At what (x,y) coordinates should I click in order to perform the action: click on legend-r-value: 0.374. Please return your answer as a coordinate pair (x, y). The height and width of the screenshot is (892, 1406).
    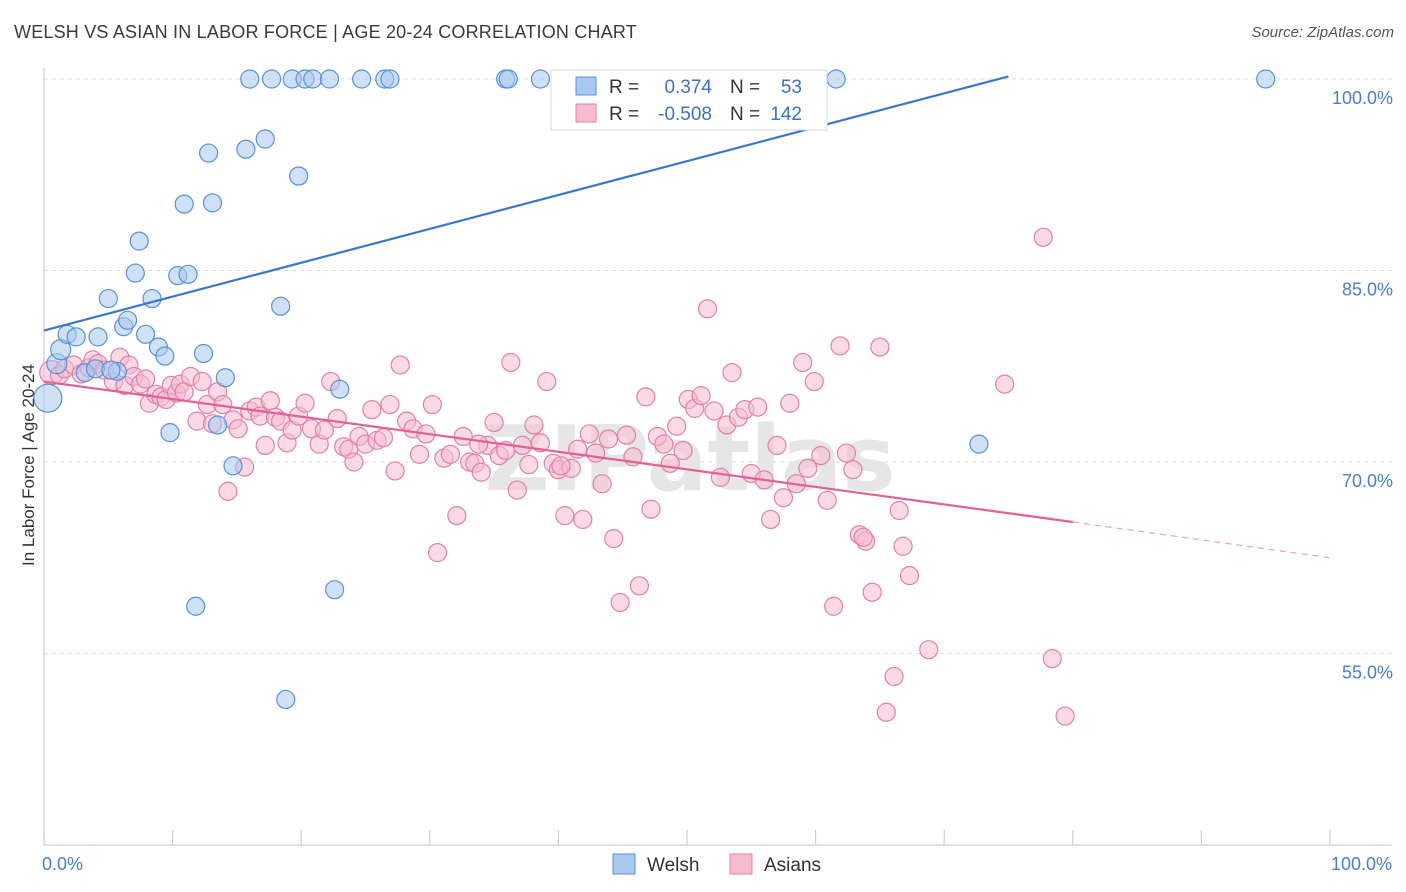
    Looking at the image, I should click on (688, 87).